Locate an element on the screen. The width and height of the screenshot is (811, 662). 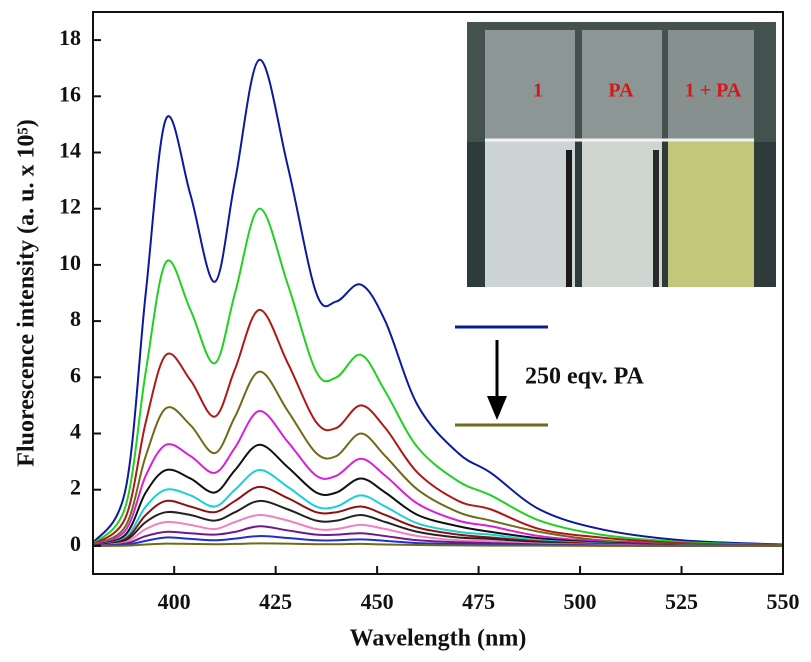
x-tick-label: 400 is located at coordinates (174, 601).